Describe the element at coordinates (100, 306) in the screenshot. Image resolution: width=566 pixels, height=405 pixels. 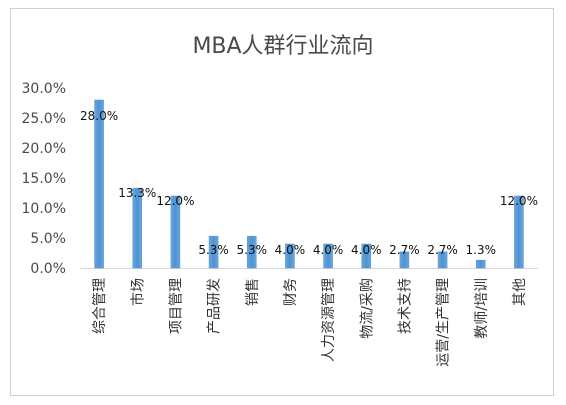
I see `x-tick-label: 综合管理` at that location.